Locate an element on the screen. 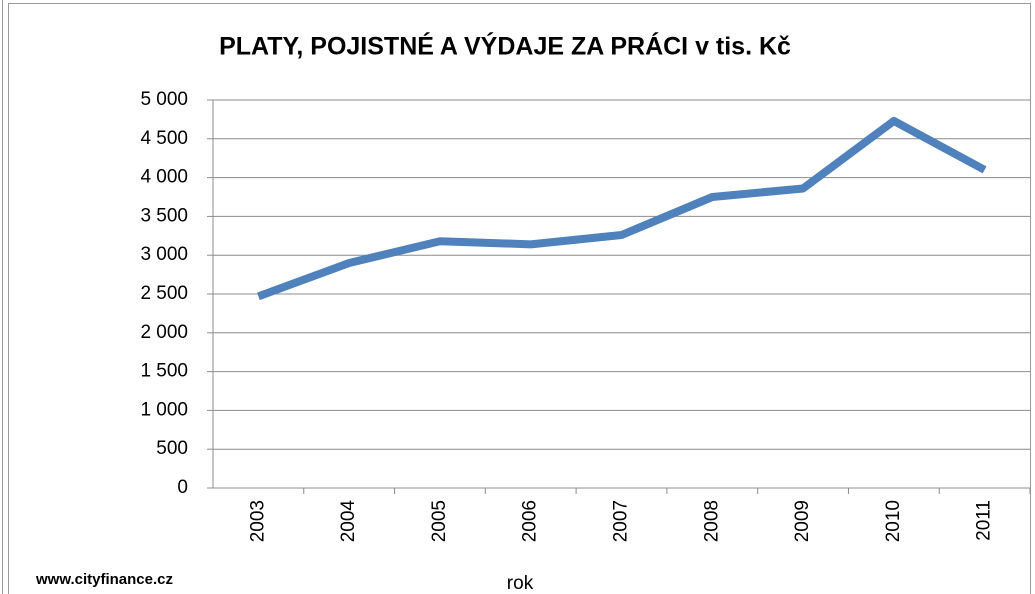  x-tick-label: 2006 is located at coordinates (530, 521).